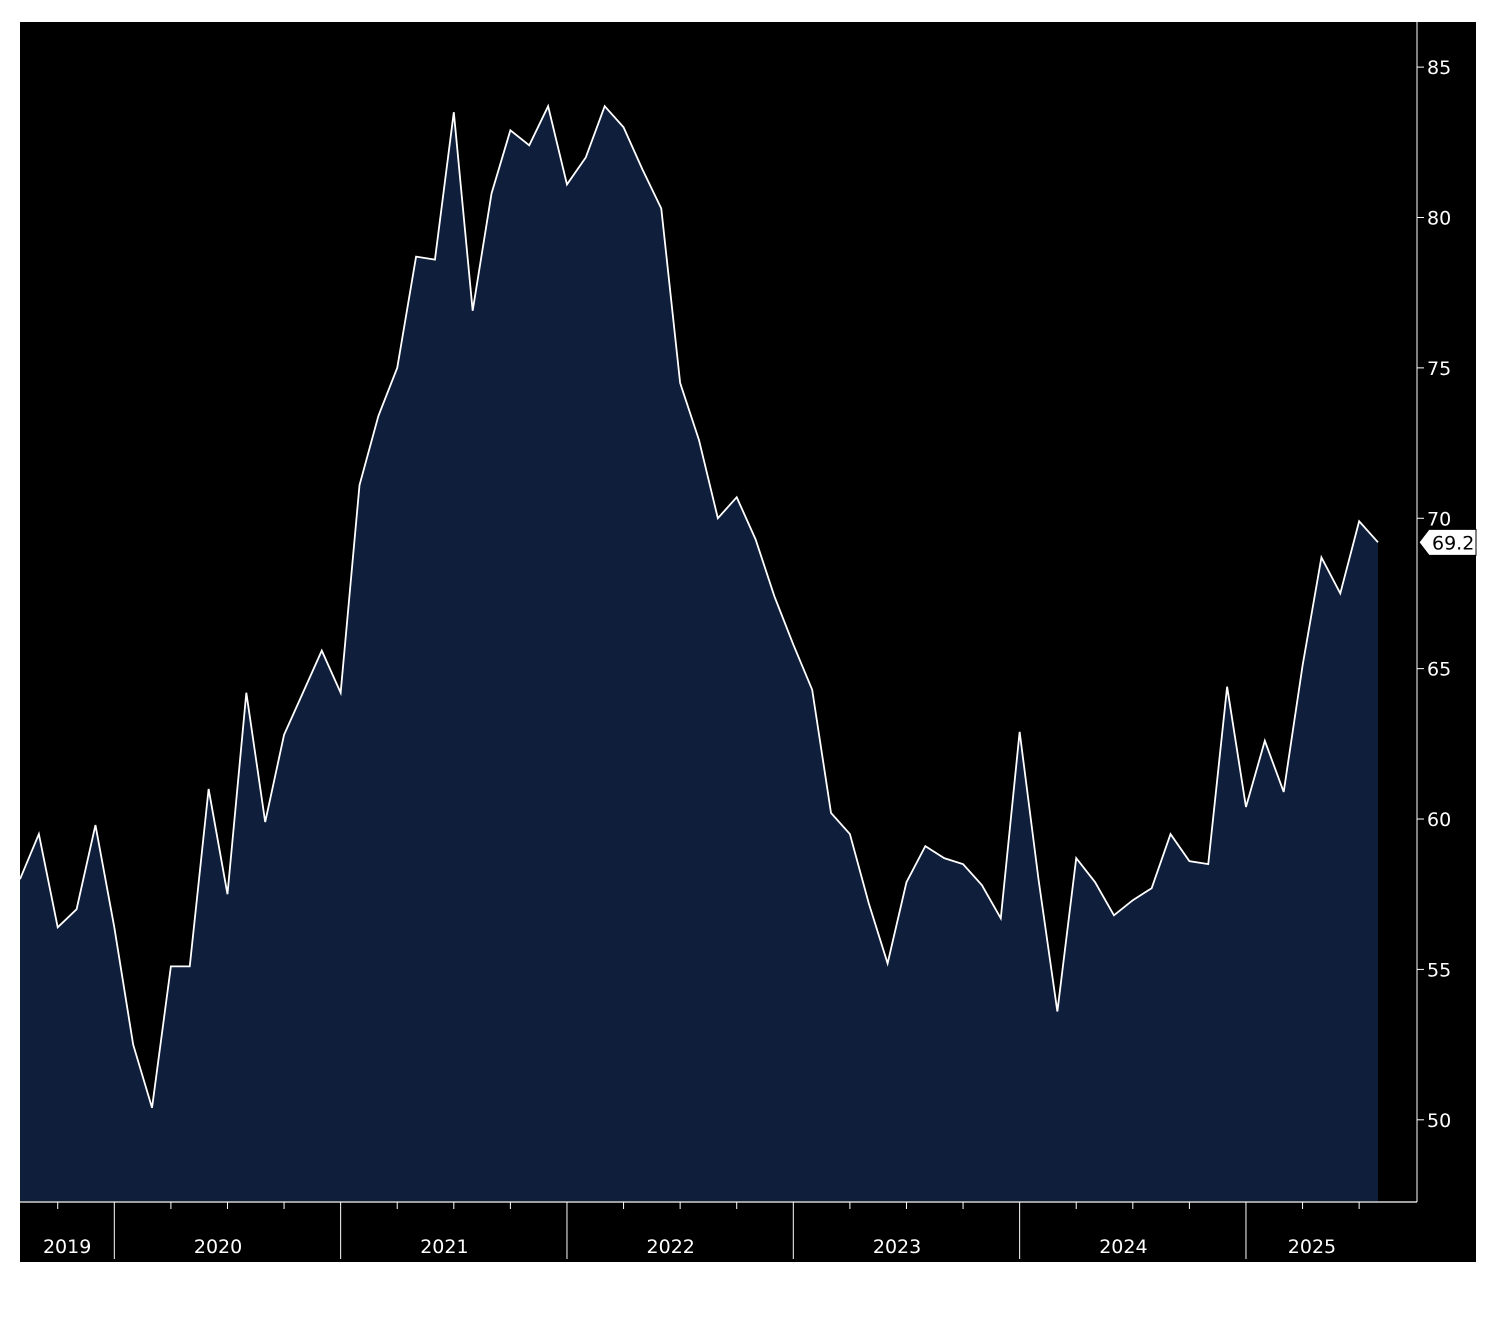 The width and height of the screenshot is (1502, 1319). What do you see at coordinates (1439, 670) in the screenshot?
I see `y-tick-label: 65` at bounding box center [1439, 670].